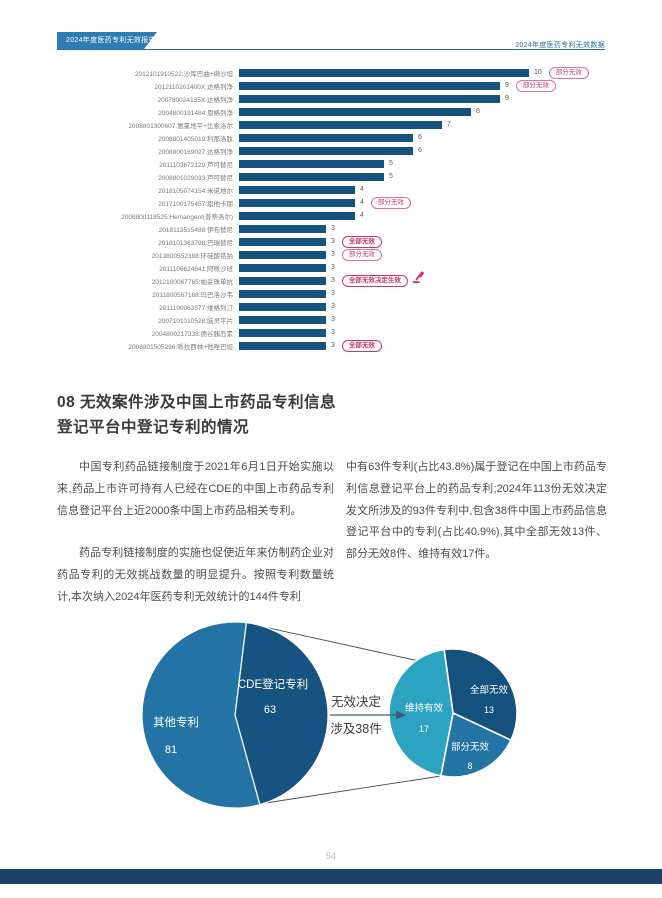 The image size is (662, 898). I want to click on slice-label: 全部无效, so click(489, 690).